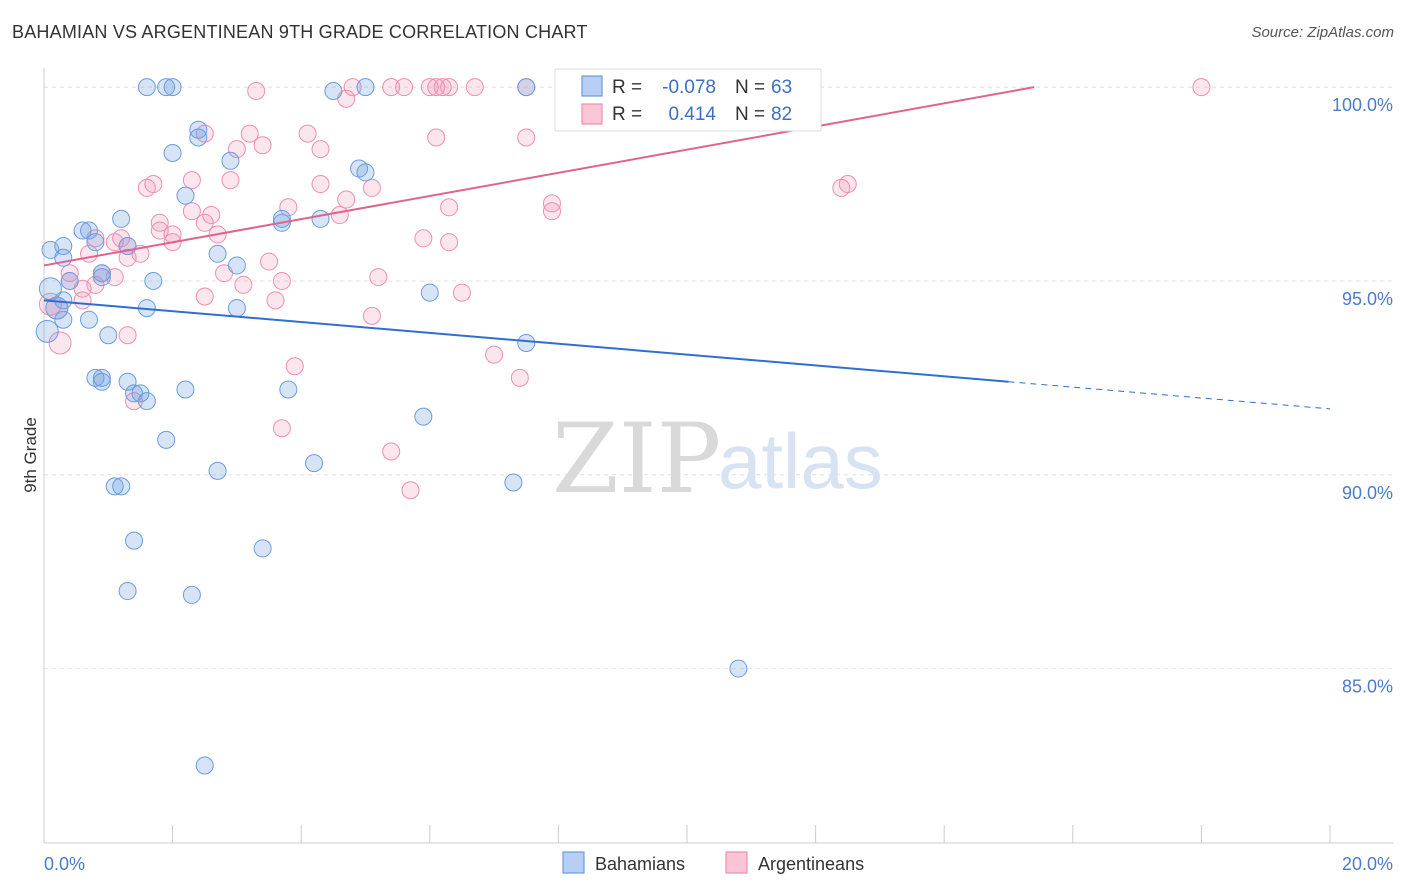  I want to click on stats-n-label-argentineans: N =, so click(750, 114).